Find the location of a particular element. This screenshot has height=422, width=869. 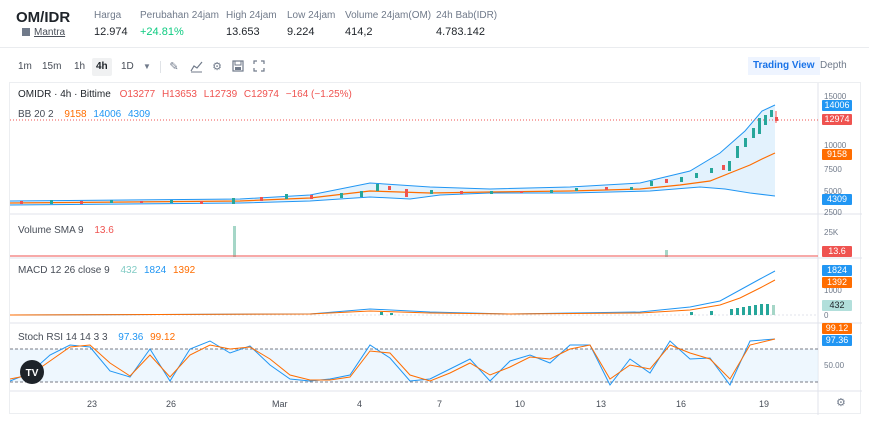

timeframe-1d: 1D is located at coordinates (127, 66).